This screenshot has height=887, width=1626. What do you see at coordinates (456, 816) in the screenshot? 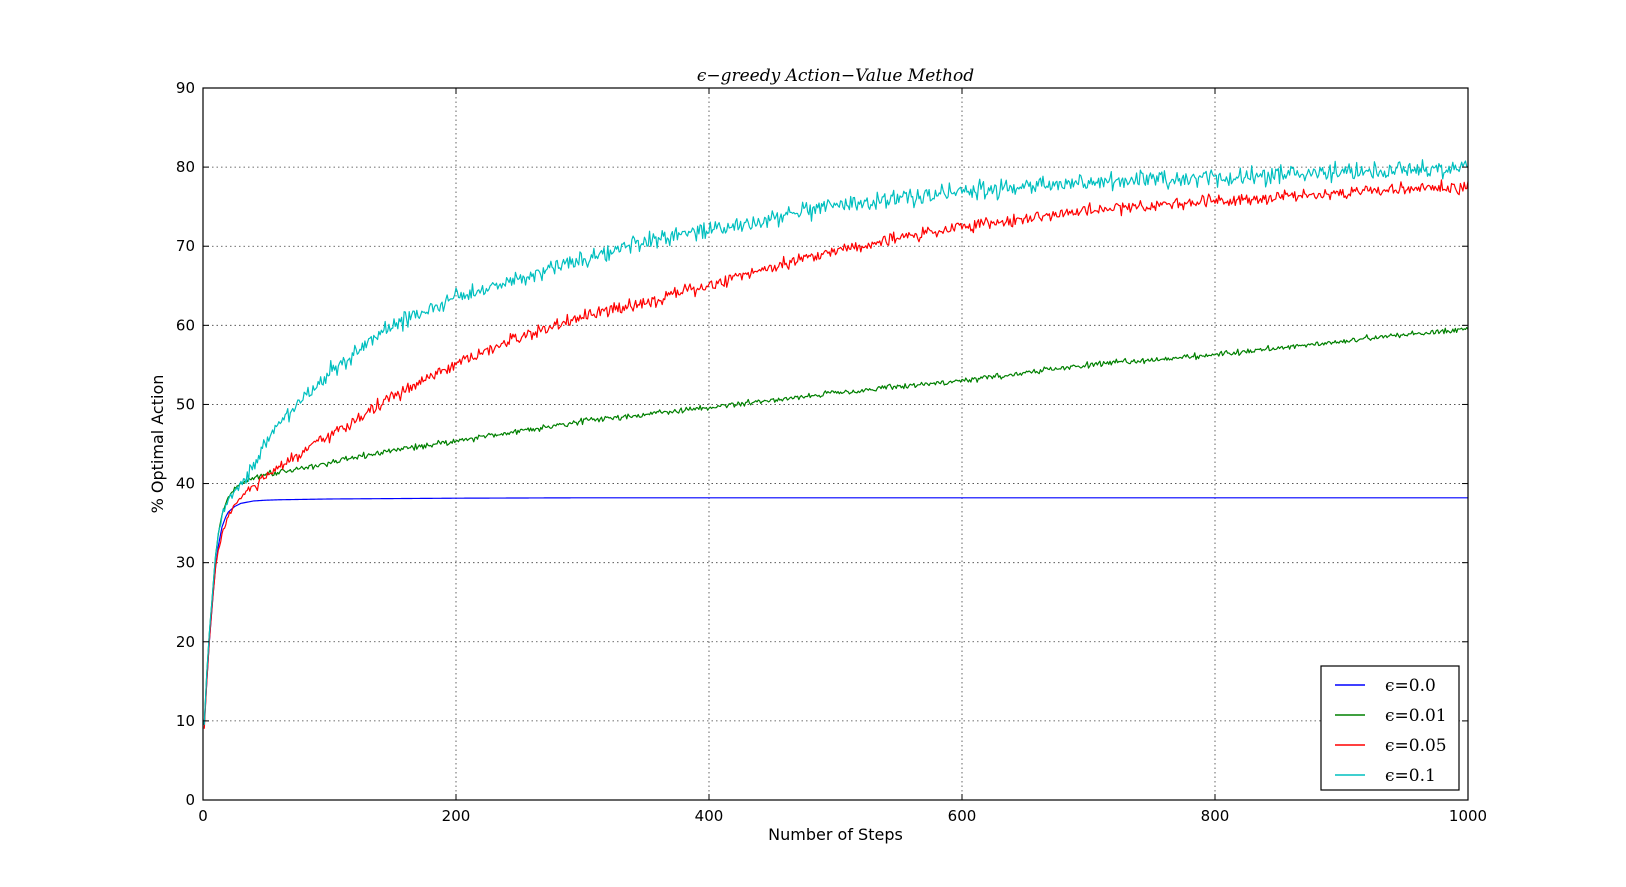
I see `x-tick-label: 200` at bounding box center [456, 816].